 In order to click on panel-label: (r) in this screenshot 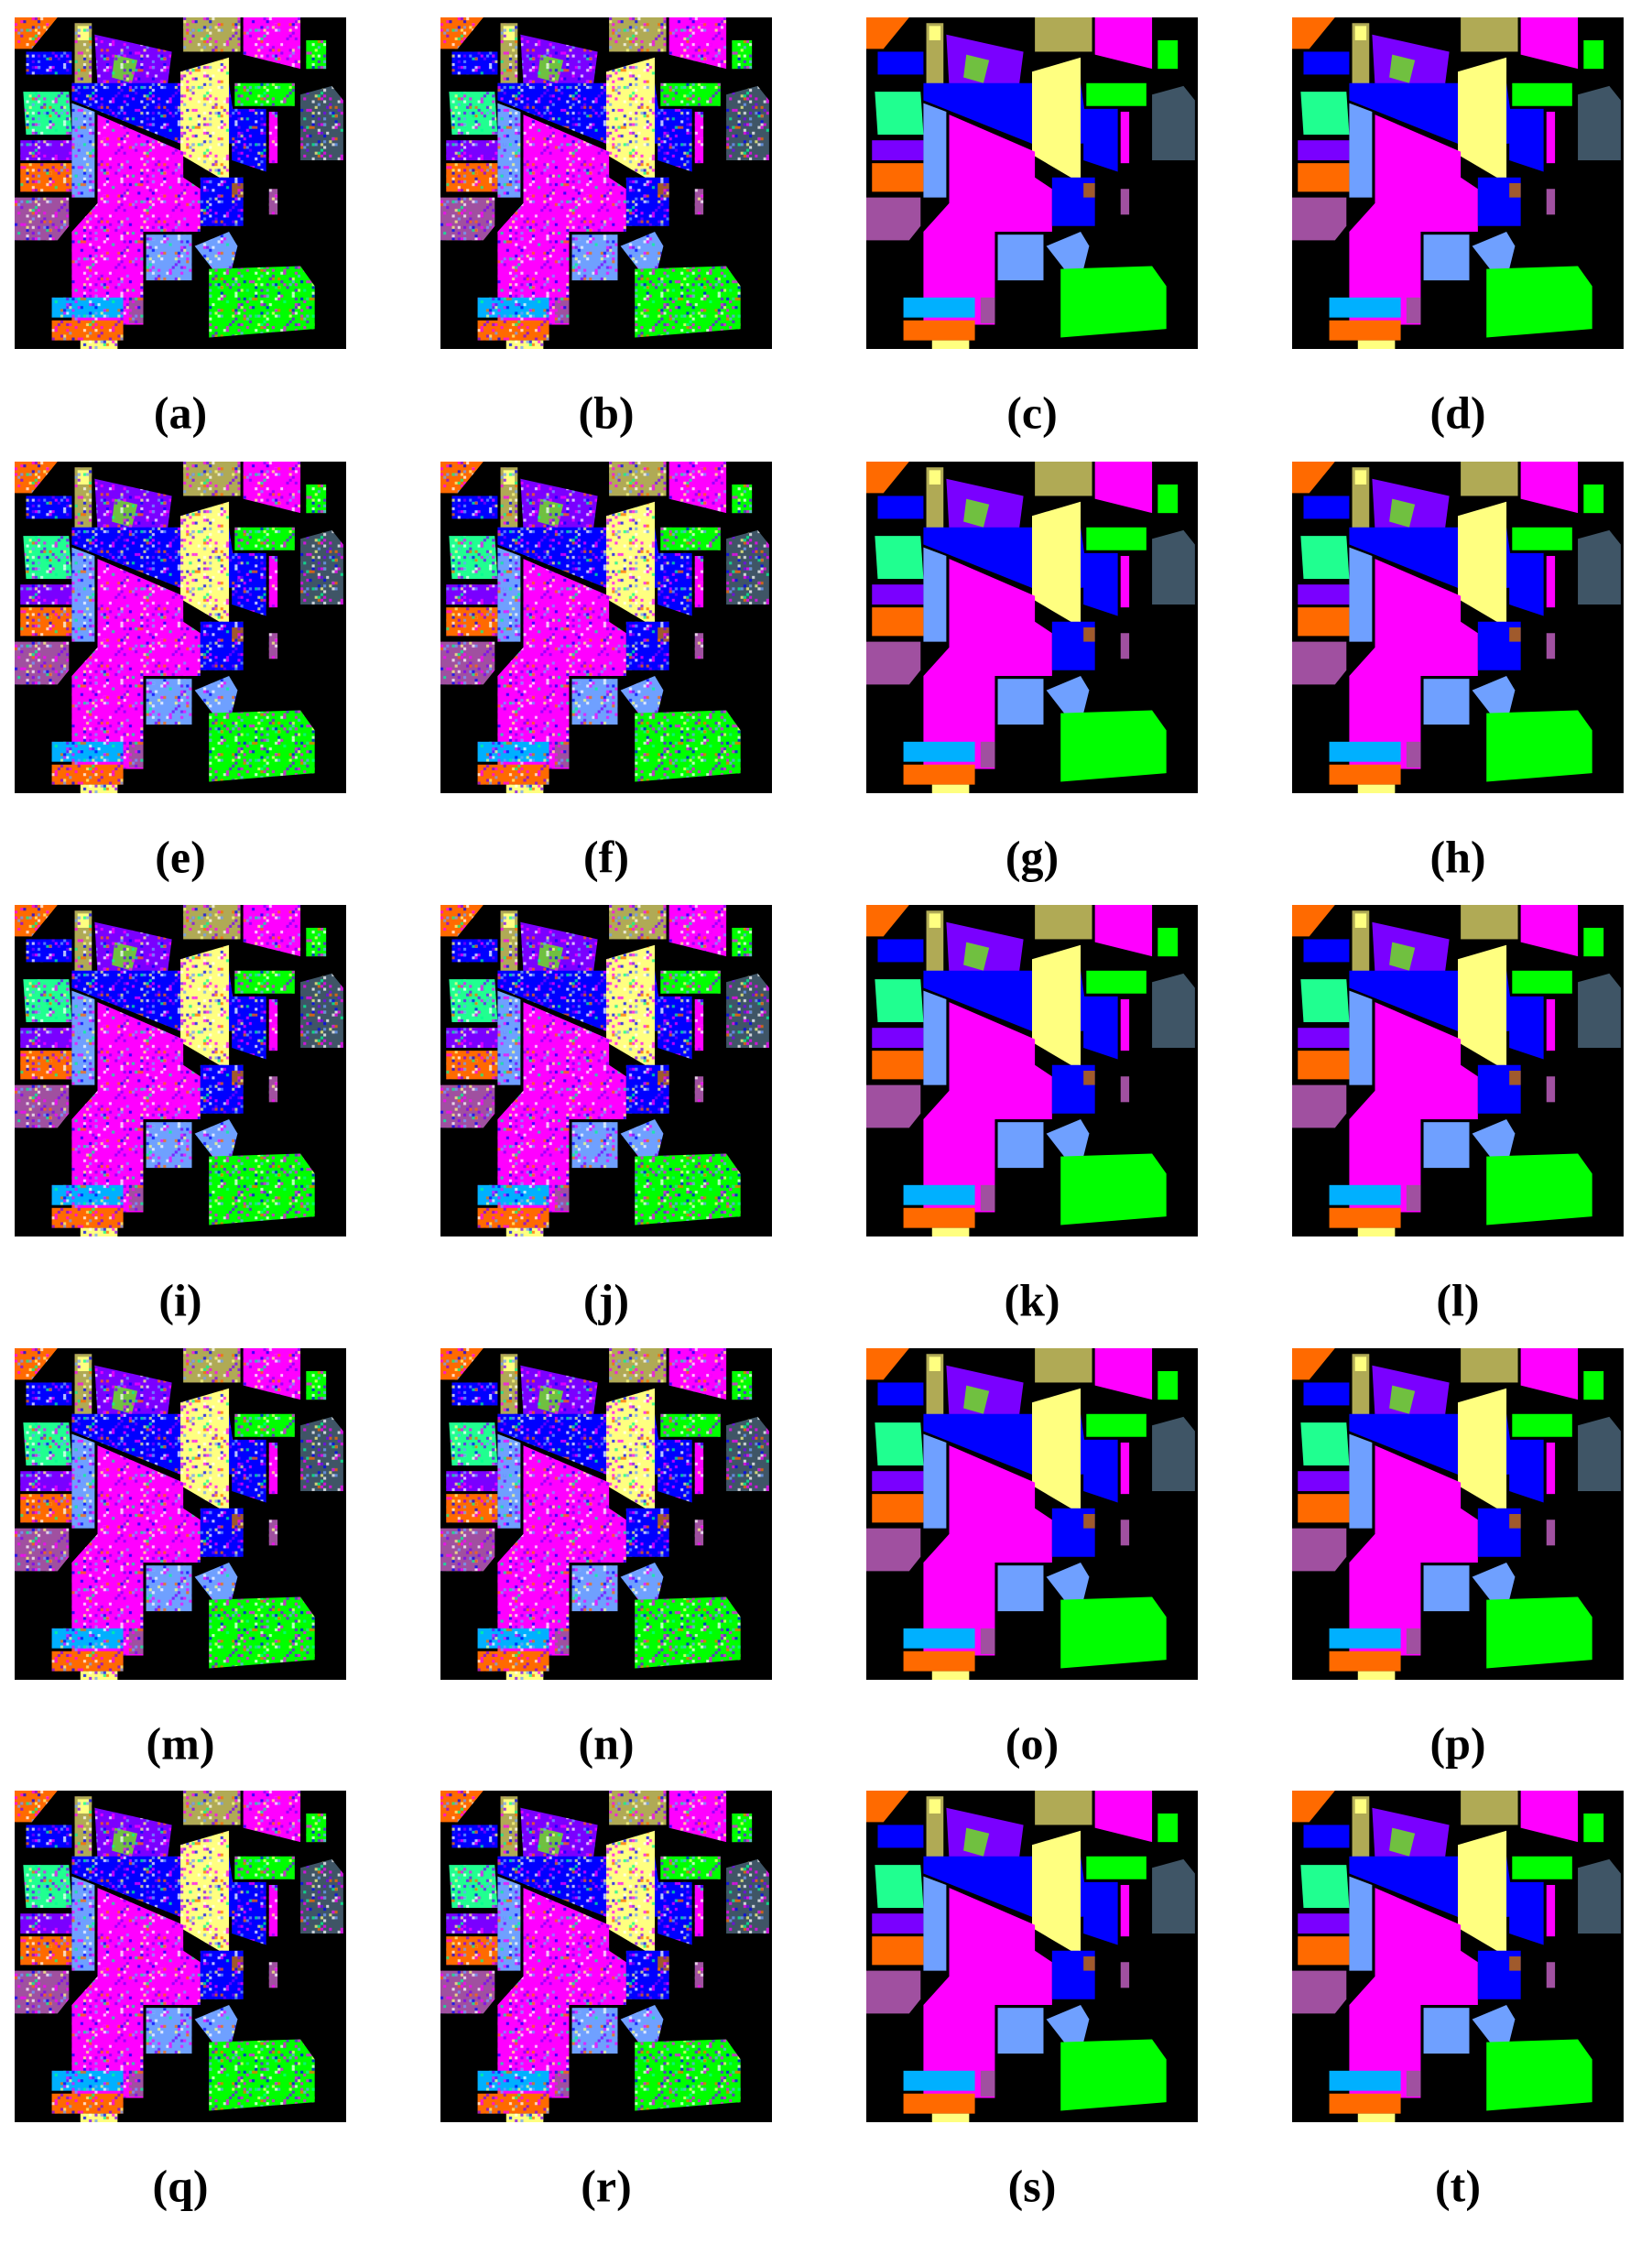, I will do `click(607, 2185)`.